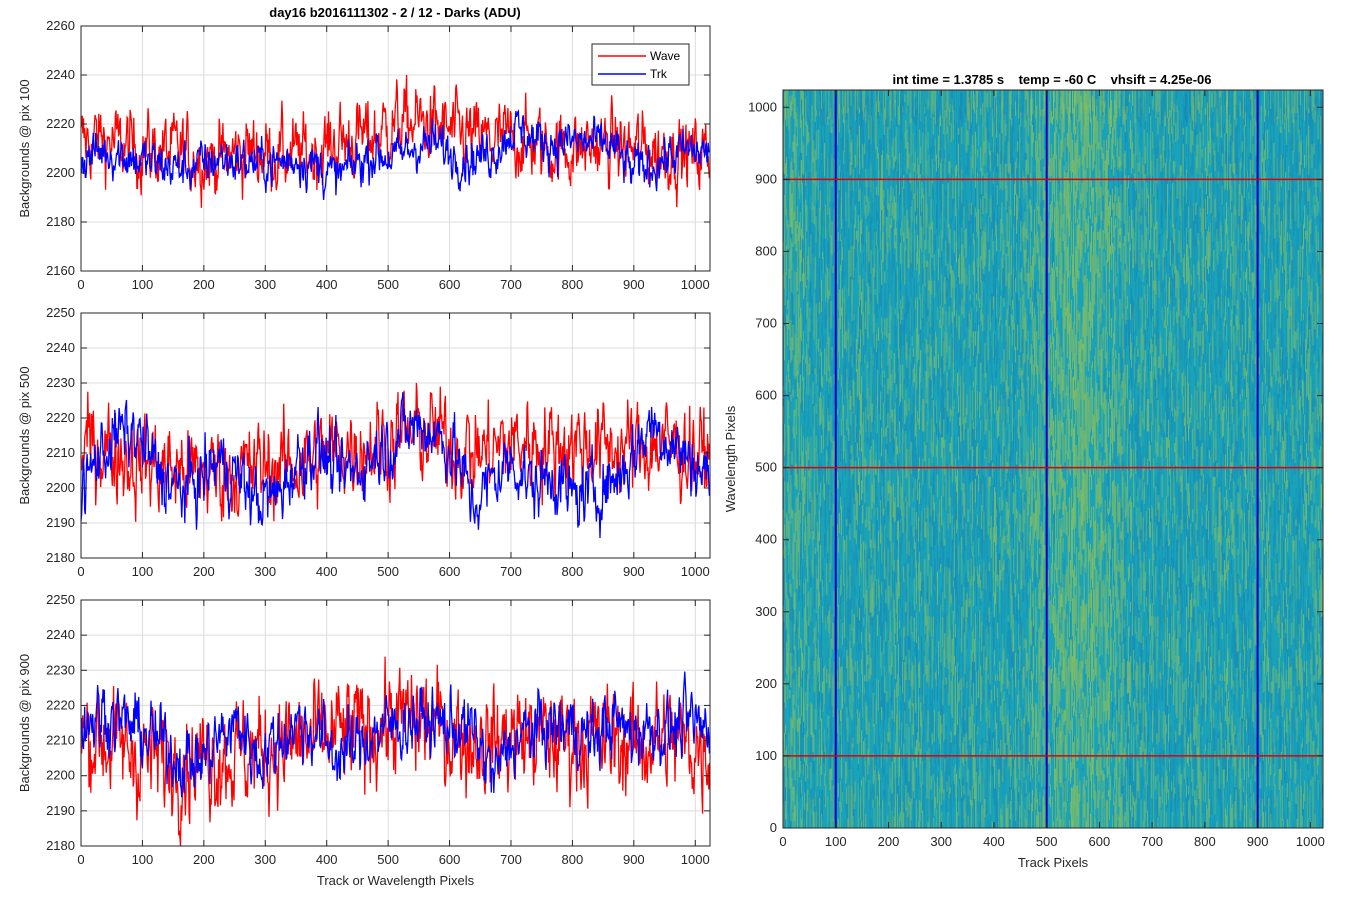  I want to click on legend: Wave Trk, so click(640, 64).